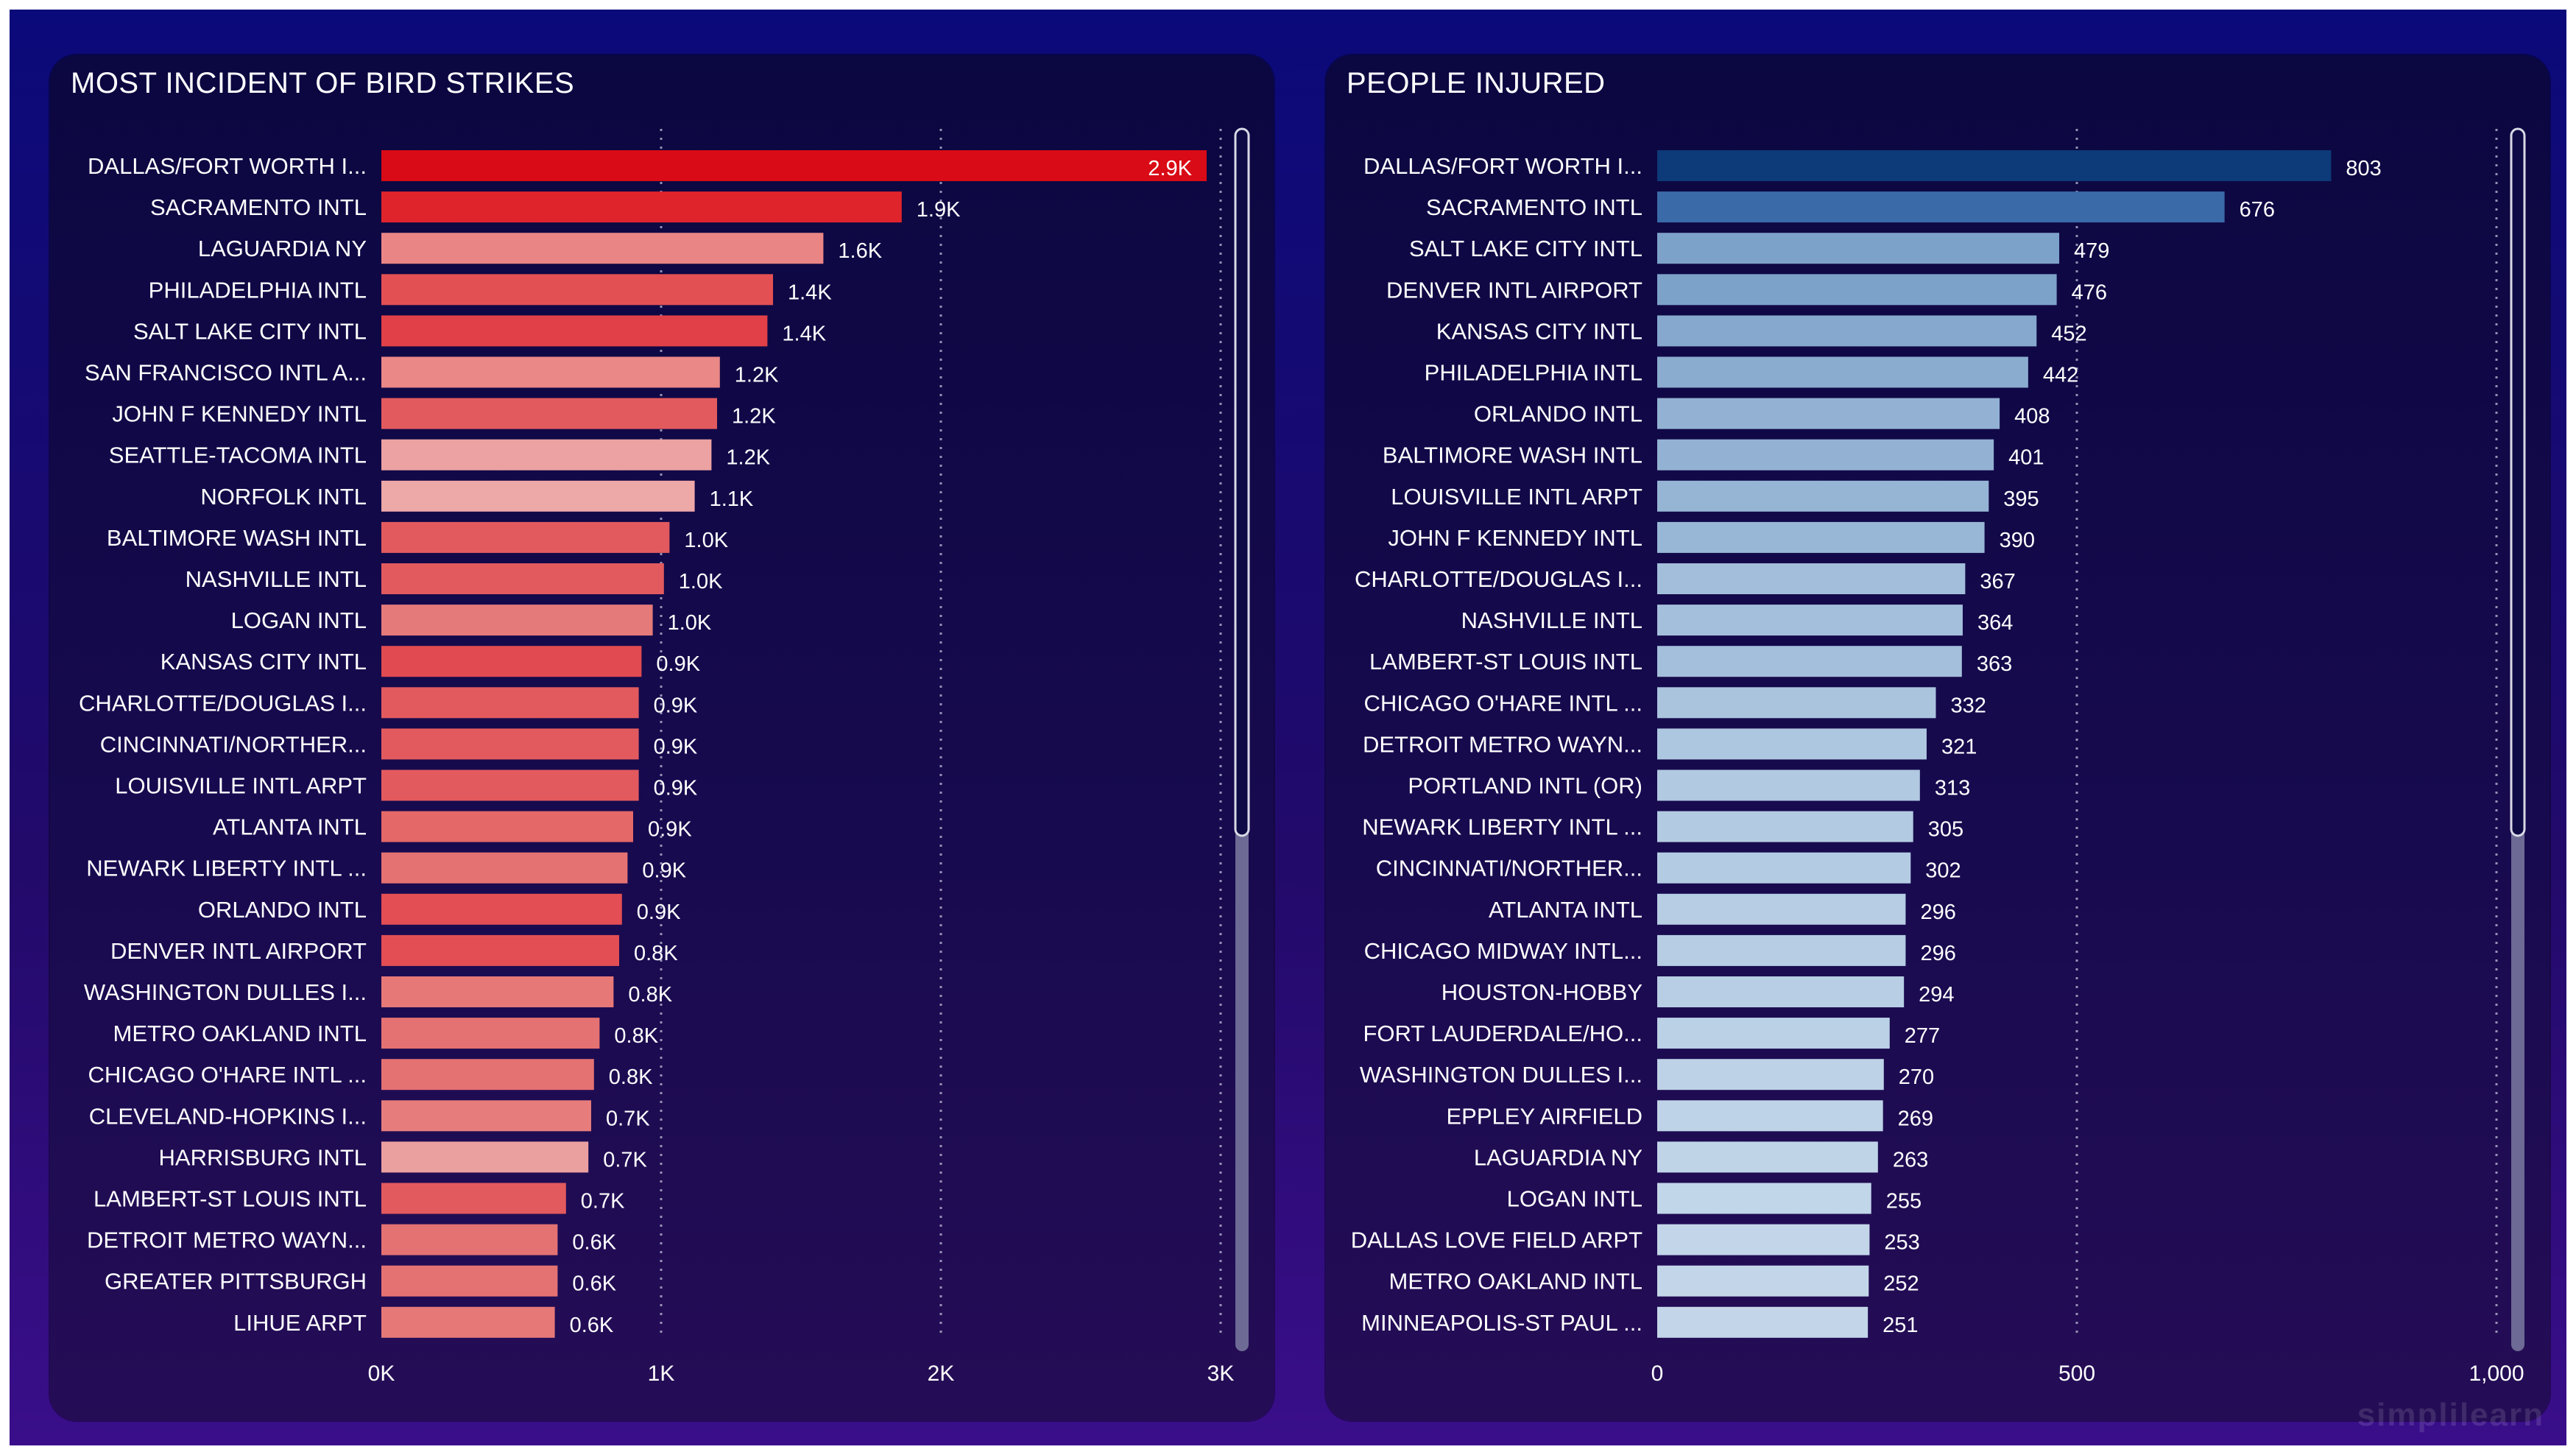 The image size is (2576, 1455). What do you see at coordinates (2257, 210) in the screenshot?
I see `value-label: 676` at bounding box center [2257, 210].